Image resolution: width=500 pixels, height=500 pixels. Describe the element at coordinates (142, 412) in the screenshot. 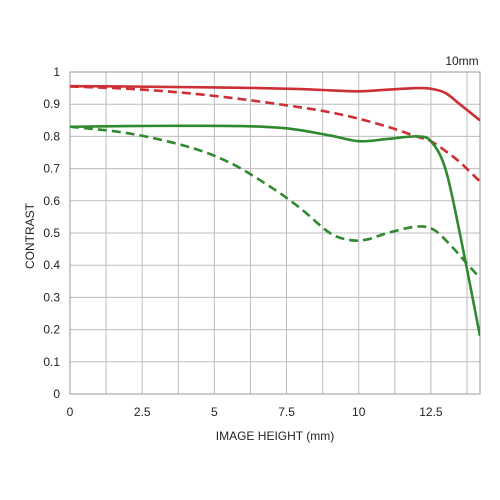

I see `x-tick-label: 2.5` at that location.